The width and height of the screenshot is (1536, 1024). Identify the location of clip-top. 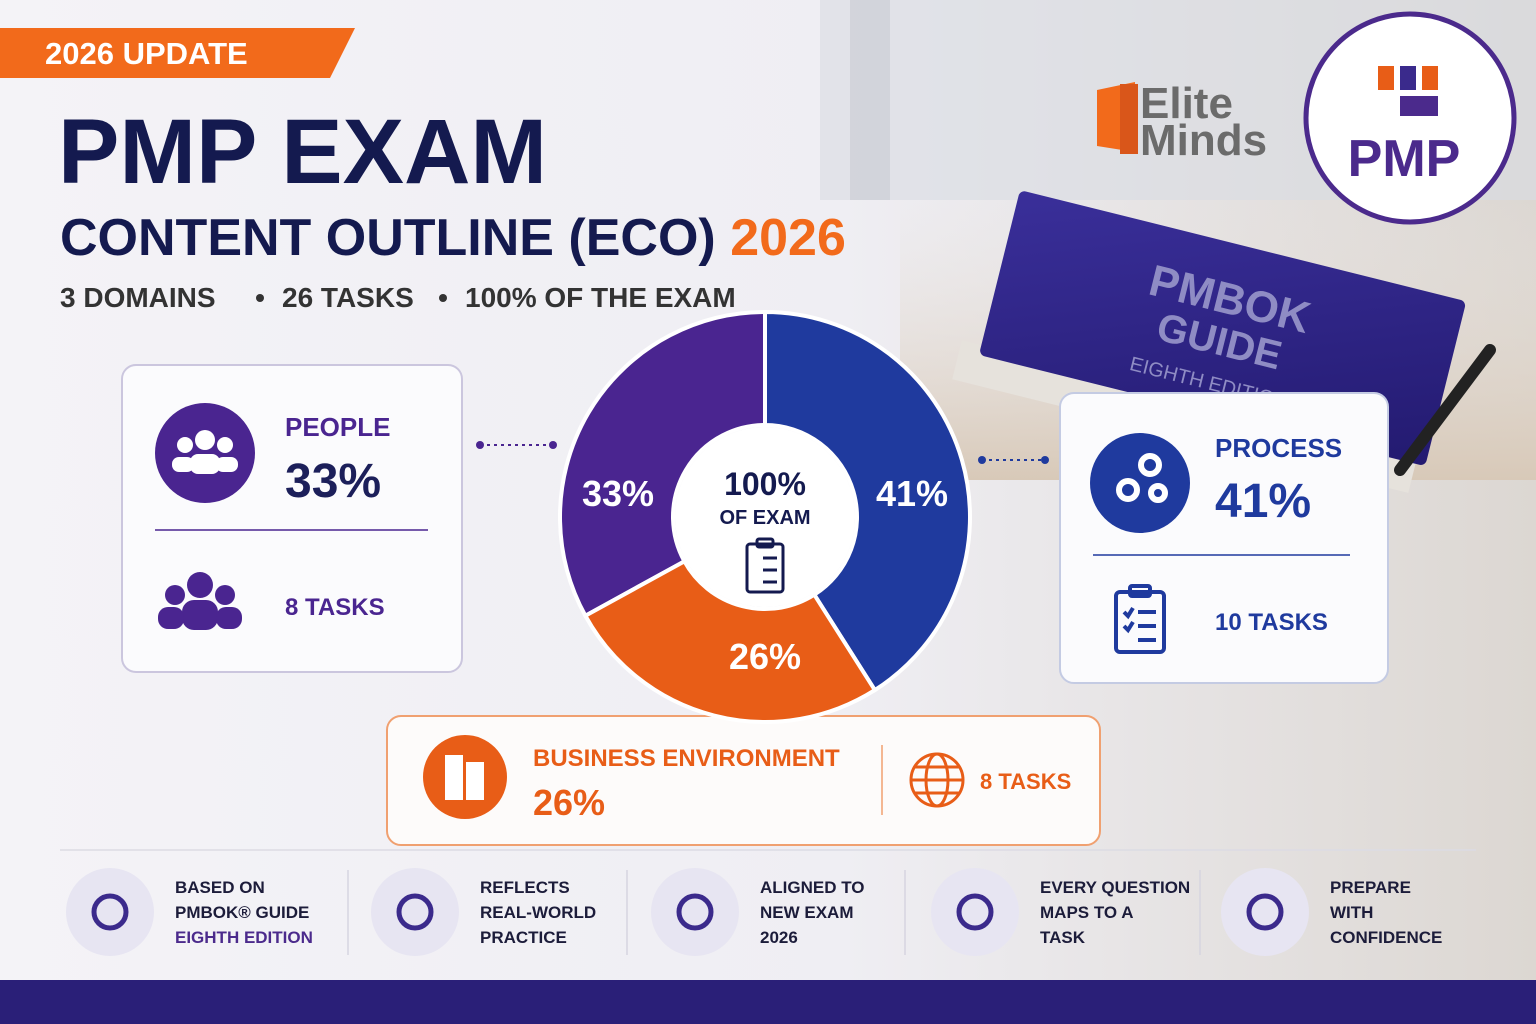
(765, 543).